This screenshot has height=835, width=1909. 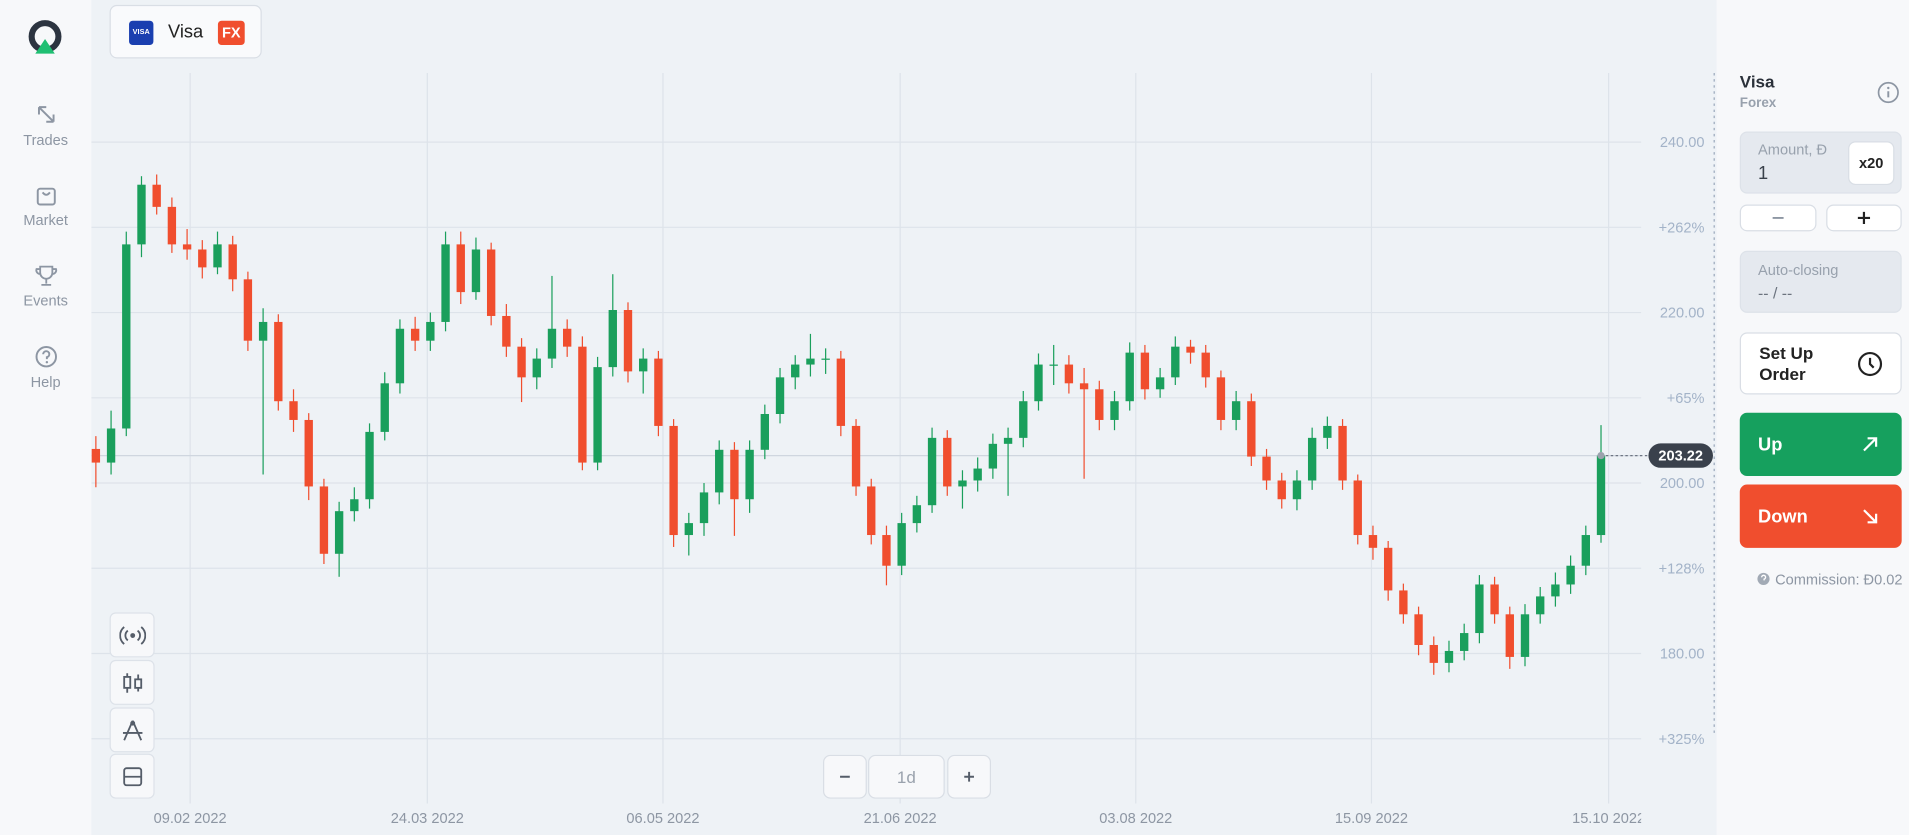 What do you see at coordinates (185, 31) in the screenshot?
I see `asset-tab: VISA Visa FX` at bounding box center [185, 31].